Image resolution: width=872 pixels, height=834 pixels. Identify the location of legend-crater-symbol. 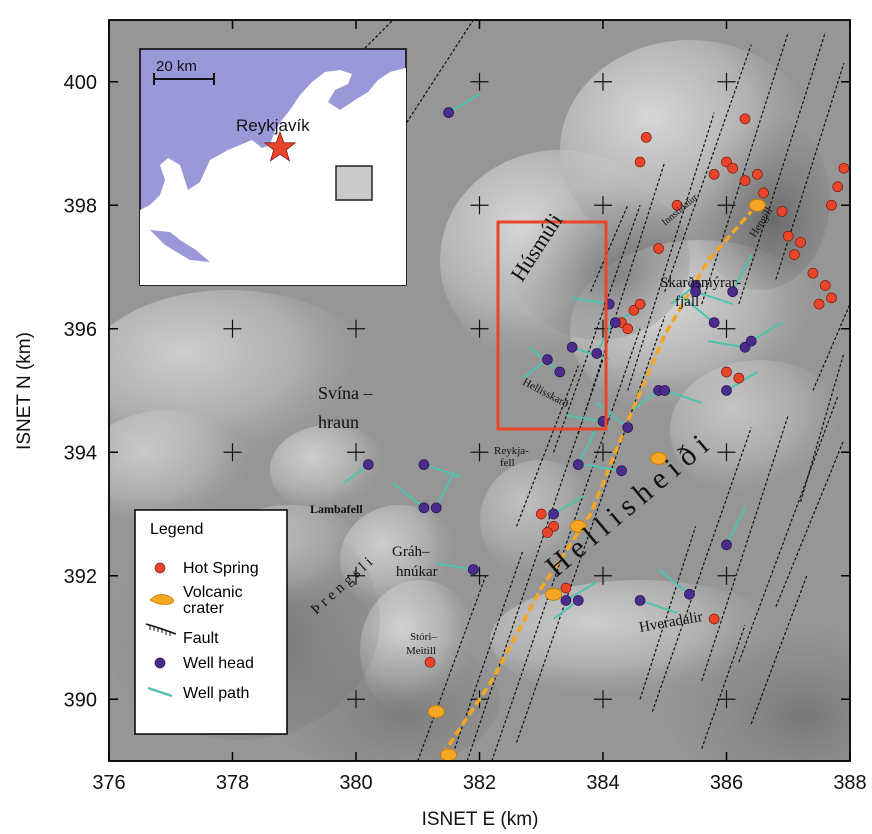
(161, 599).